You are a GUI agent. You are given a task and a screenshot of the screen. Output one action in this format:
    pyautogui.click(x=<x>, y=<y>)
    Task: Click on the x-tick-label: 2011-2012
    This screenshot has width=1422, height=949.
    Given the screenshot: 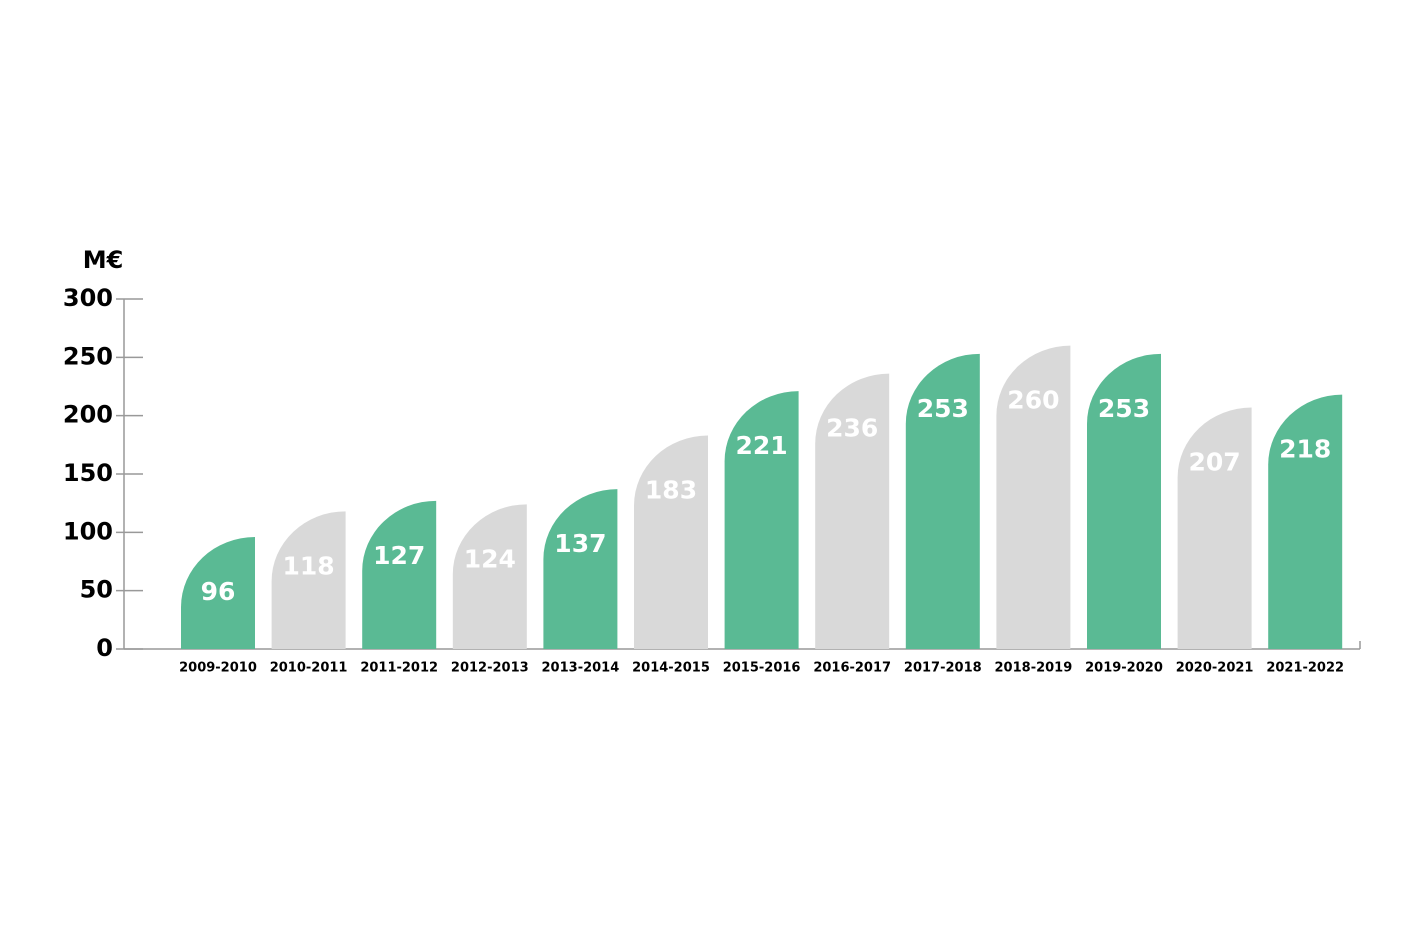 What is the action you would take?
    pyautogui.click(x=399, y=668)
    